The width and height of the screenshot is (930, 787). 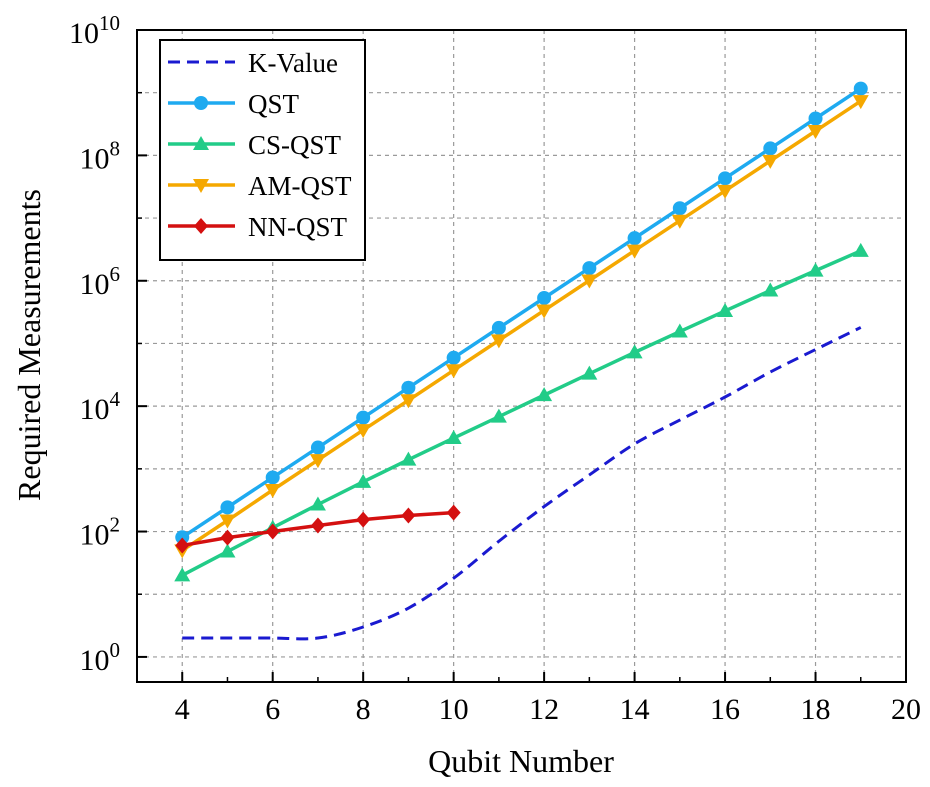 What do you see at coordinates (272, 709) in the screenshot?
I see `x-tick-label: 6` at bounding box center [272, 709].